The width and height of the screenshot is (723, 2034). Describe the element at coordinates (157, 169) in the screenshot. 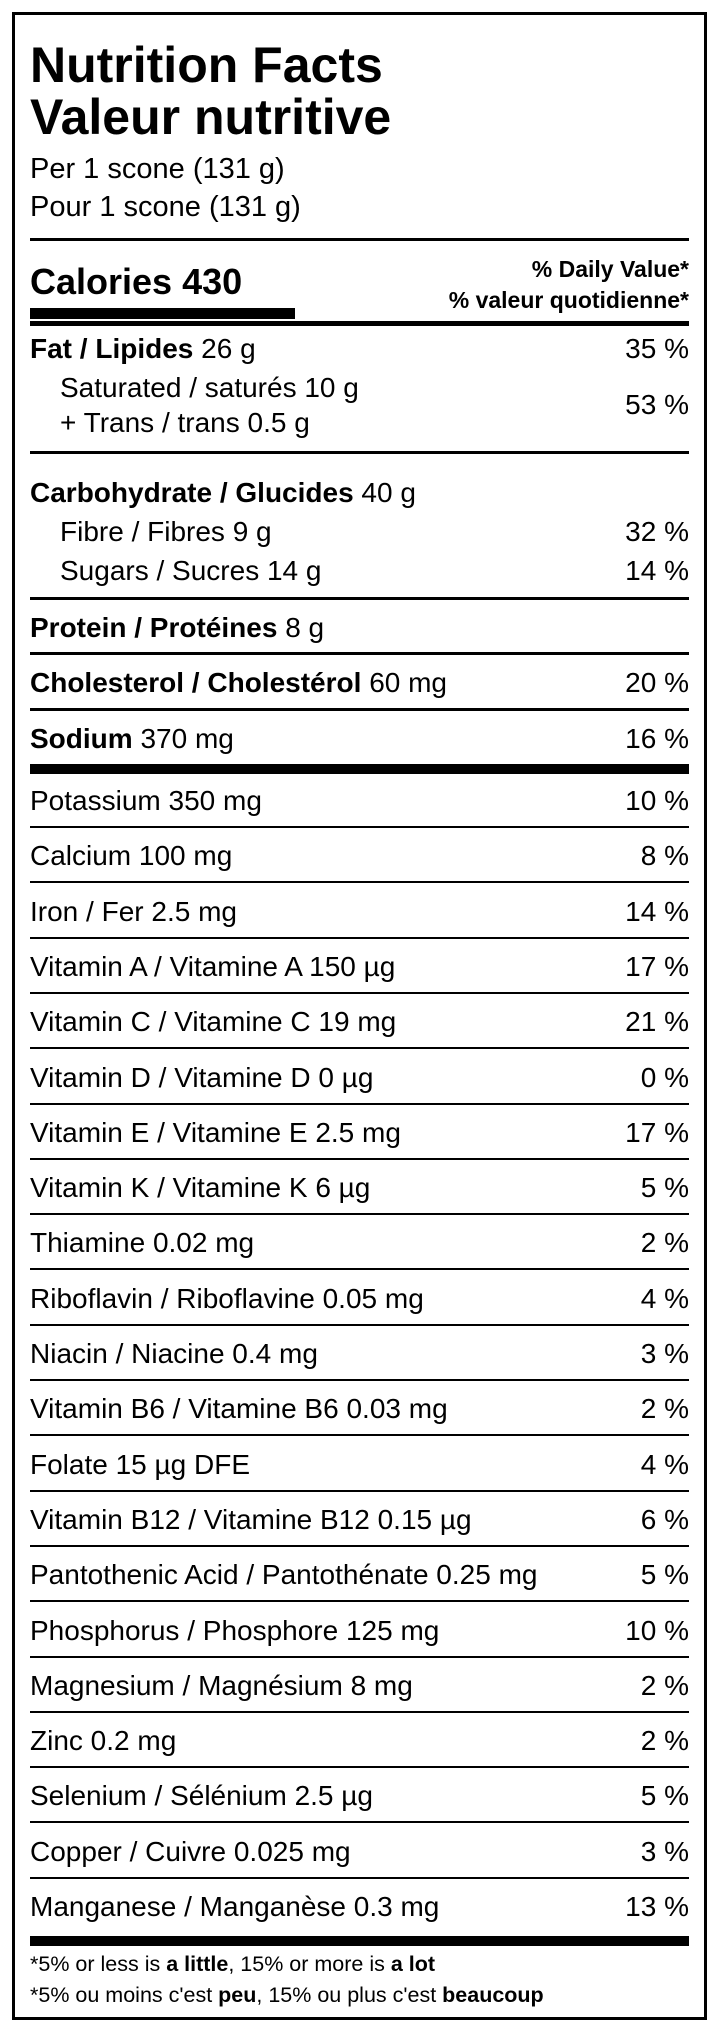

I see `serving-size-english: Per 1 scone (131 g)` at that location.